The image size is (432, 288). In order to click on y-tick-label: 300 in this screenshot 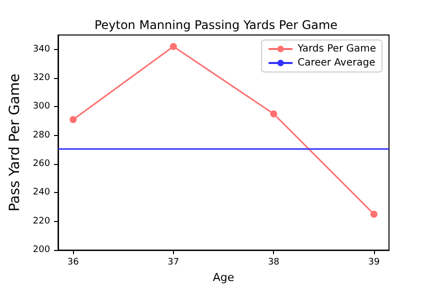, I will do `click(41, 107)`.